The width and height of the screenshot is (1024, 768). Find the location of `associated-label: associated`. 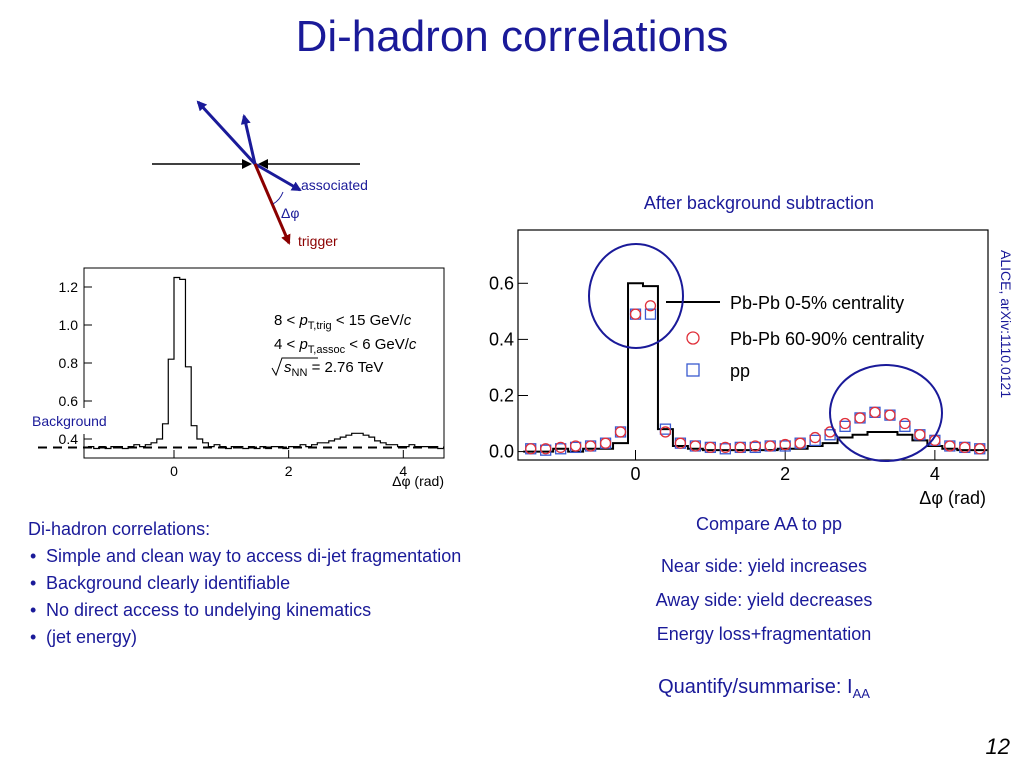

associated-label: associated is located at coordinates (334, 185).